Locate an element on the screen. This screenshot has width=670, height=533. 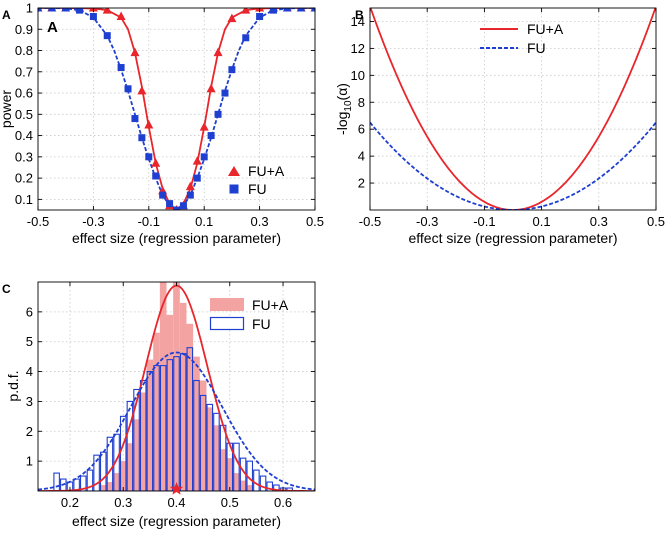
x-tick-label: 0.1 is located at coordinates (542, 221).